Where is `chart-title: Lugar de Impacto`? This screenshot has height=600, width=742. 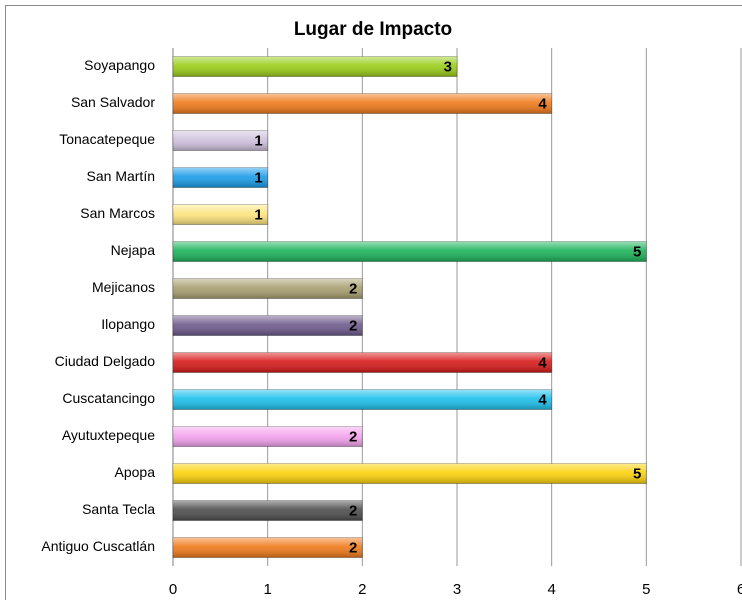
chart-title: Lugar de Impacto is located at coordinates (373, 29).